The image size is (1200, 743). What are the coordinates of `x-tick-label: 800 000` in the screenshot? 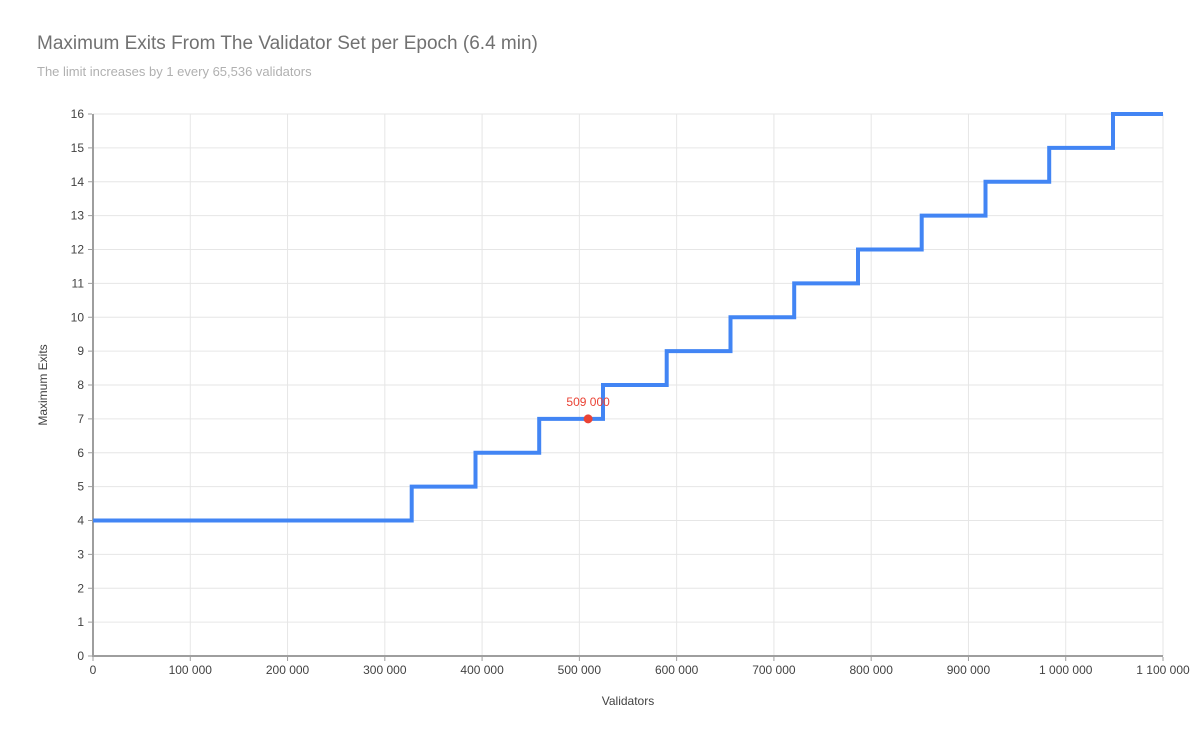 It's located at (871, 670).